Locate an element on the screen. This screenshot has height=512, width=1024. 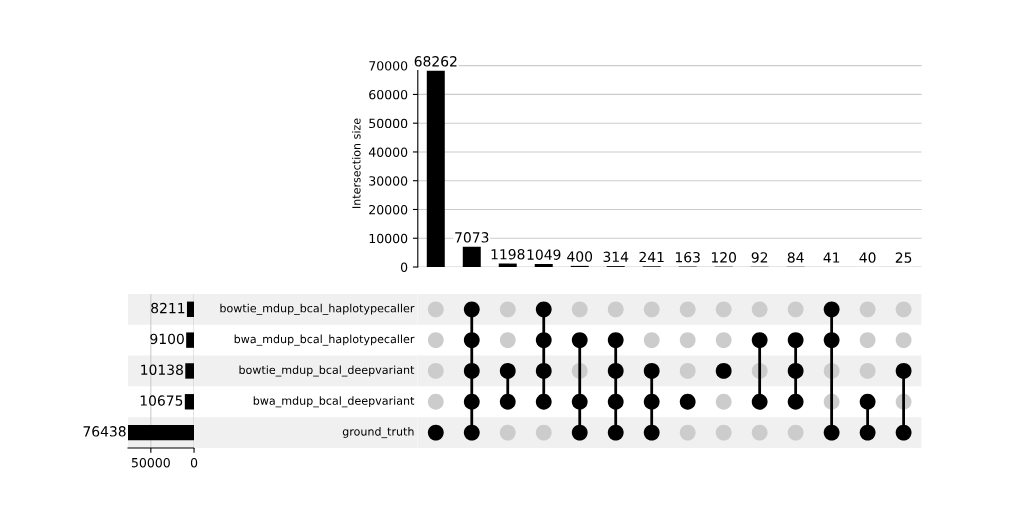
data-label: 10138 is located at coordinates (162, 369).